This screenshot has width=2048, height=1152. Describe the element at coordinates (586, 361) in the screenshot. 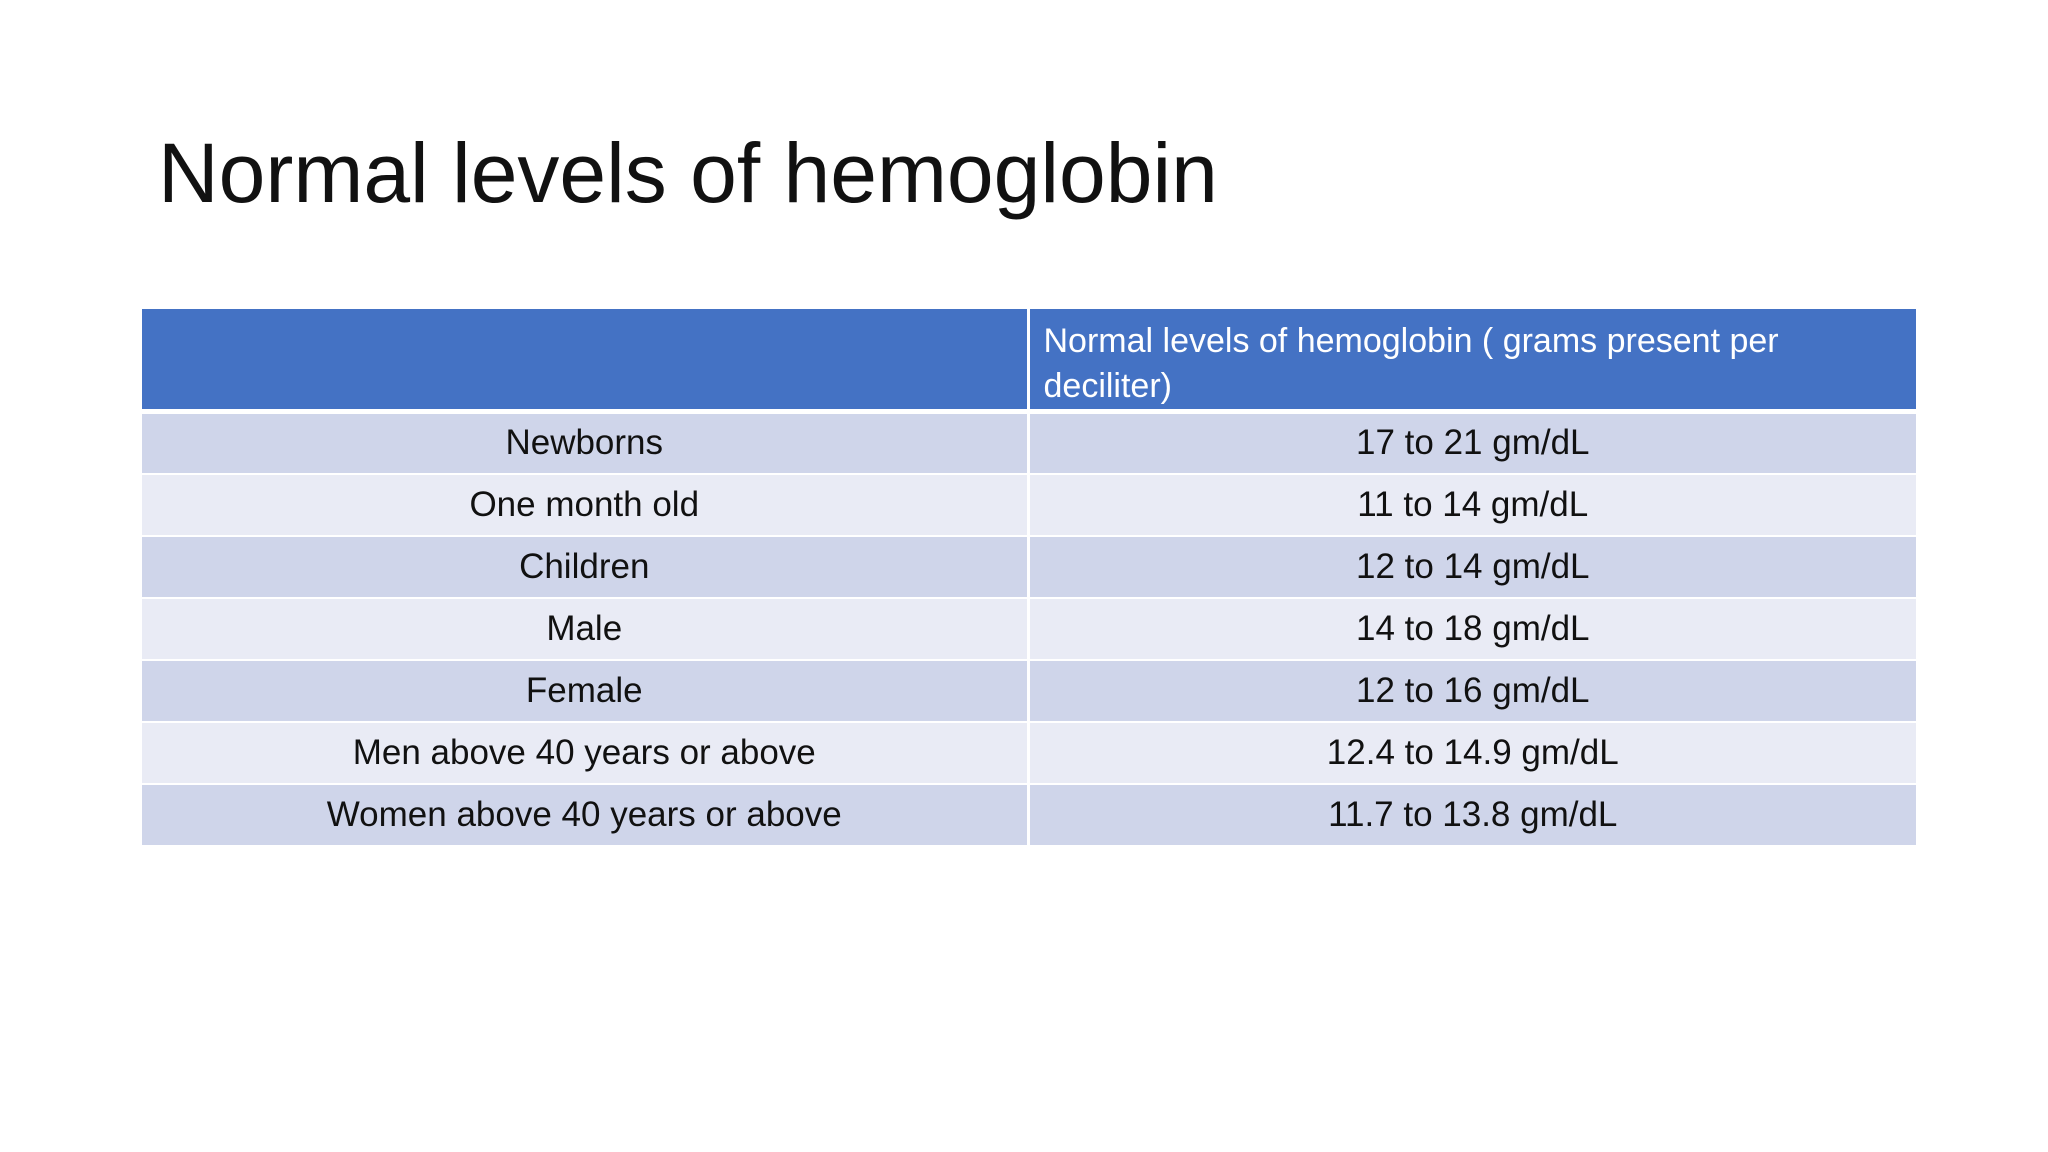

I see `header-cell-group` at that location.